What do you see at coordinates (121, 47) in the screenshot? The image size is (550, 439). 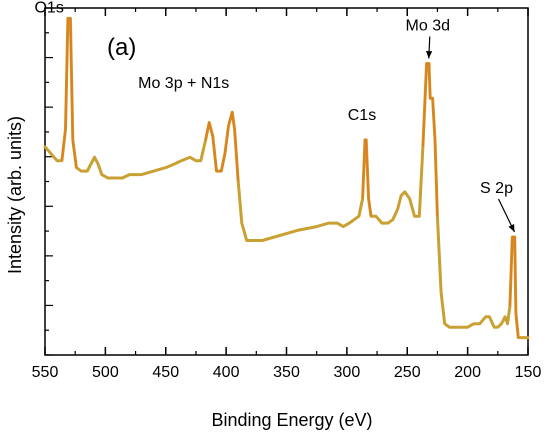 I see `panel-label: (a)` at bounding box center [121, 47].